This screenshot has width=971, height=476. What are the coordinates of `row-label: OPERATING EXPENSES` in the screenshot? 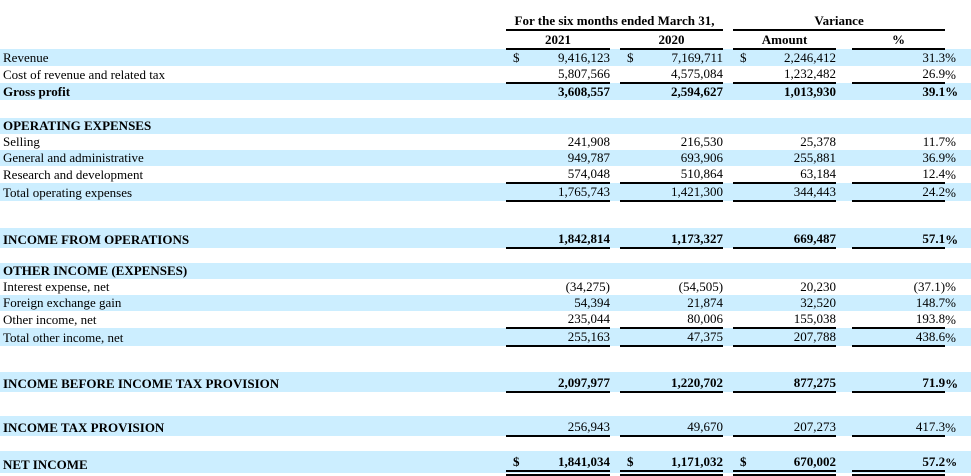 It's located at (253, 126).